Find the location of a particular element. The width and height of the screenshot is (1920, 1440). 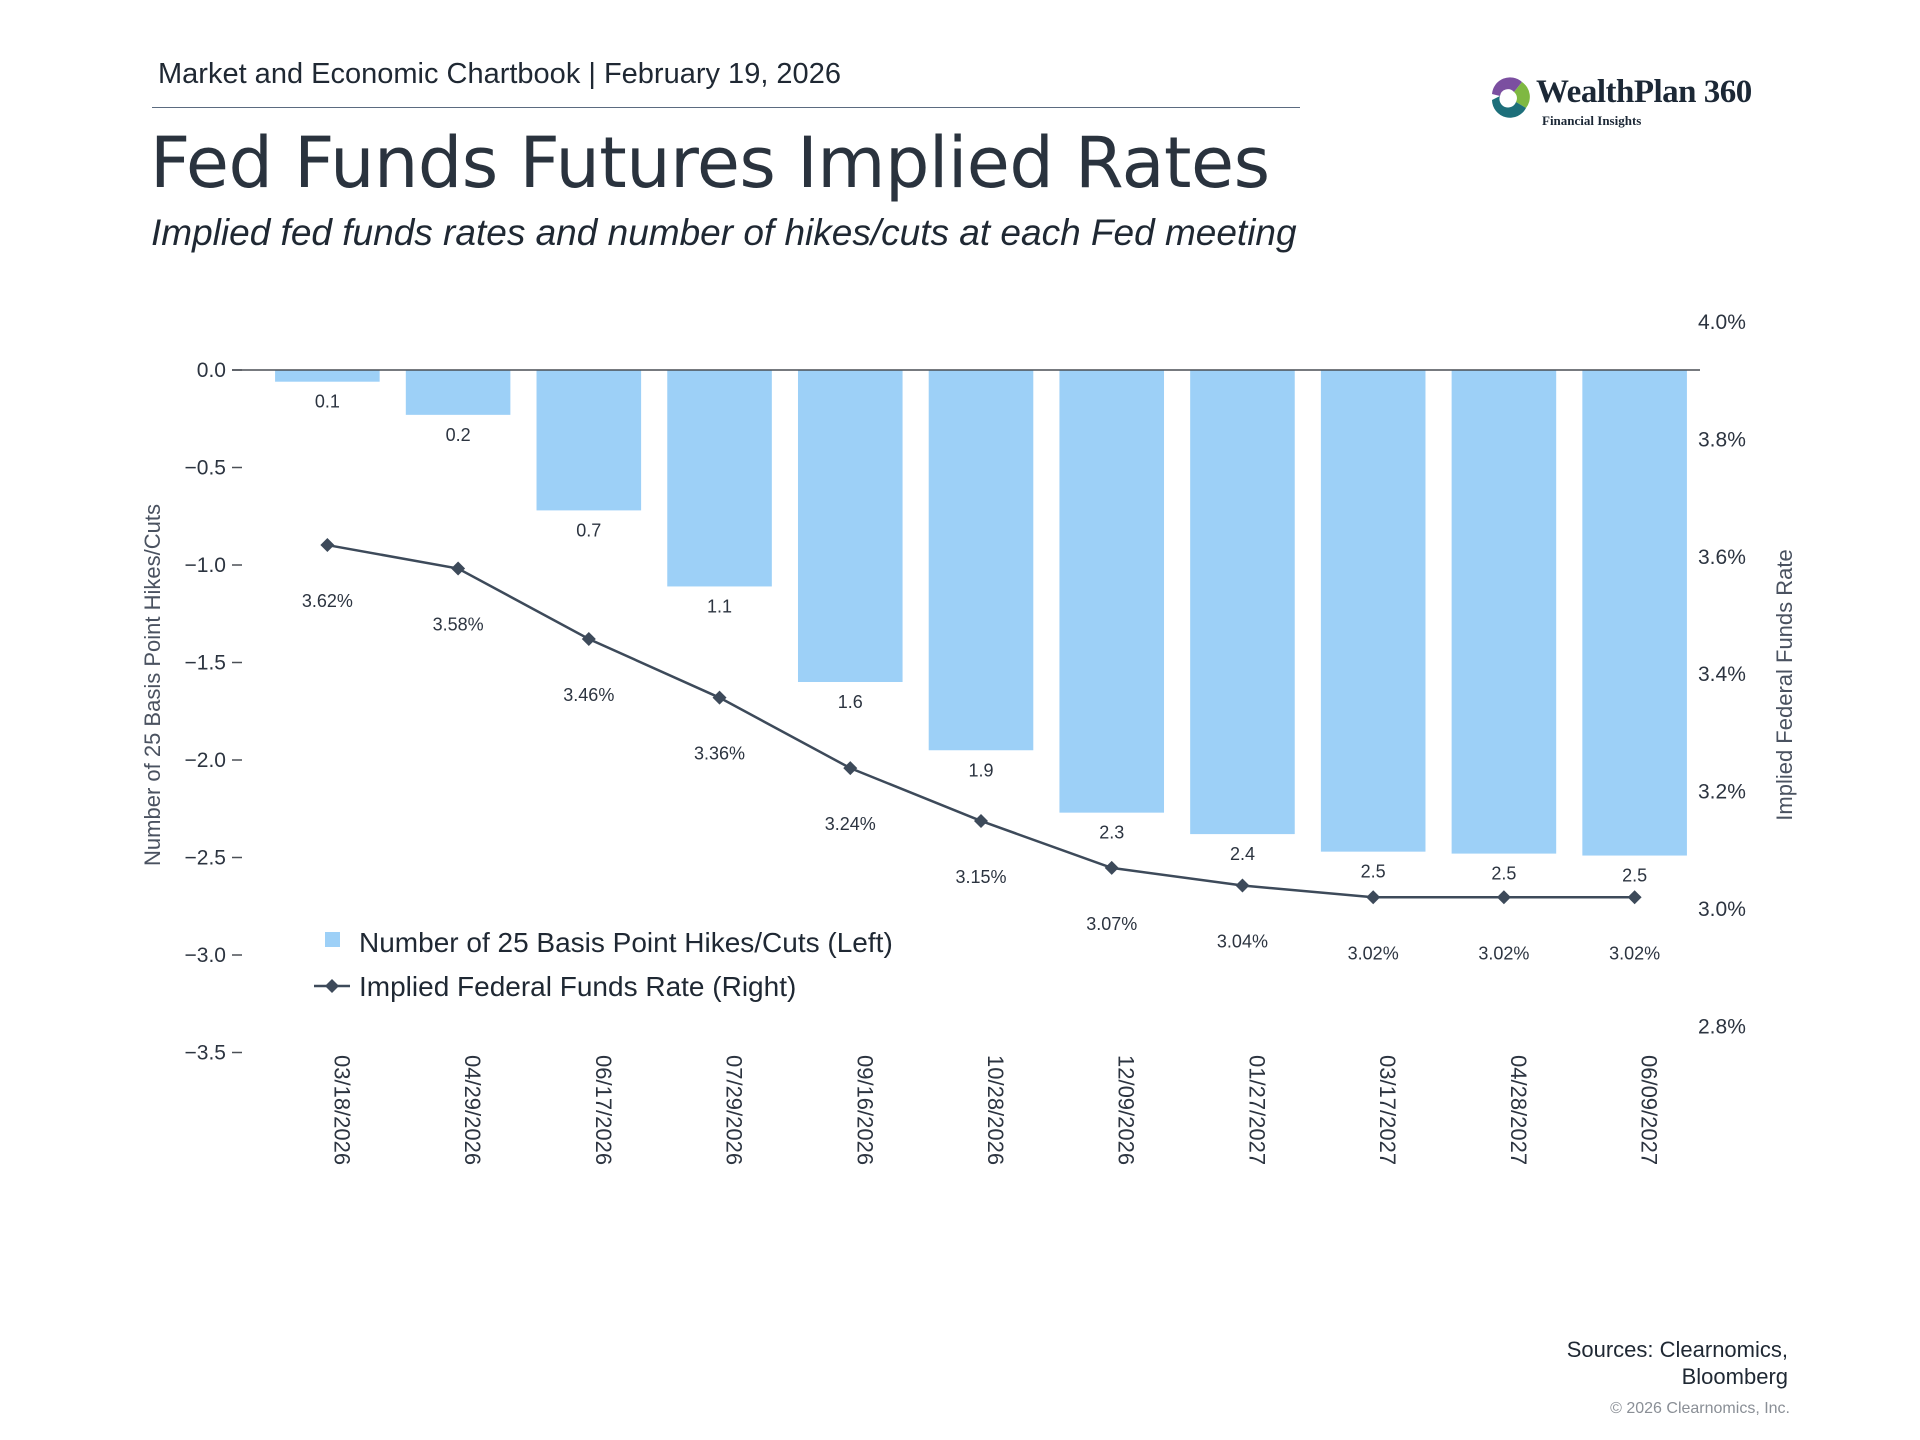

left-tick-label: −3.0 is located at coordinates (205, 955).